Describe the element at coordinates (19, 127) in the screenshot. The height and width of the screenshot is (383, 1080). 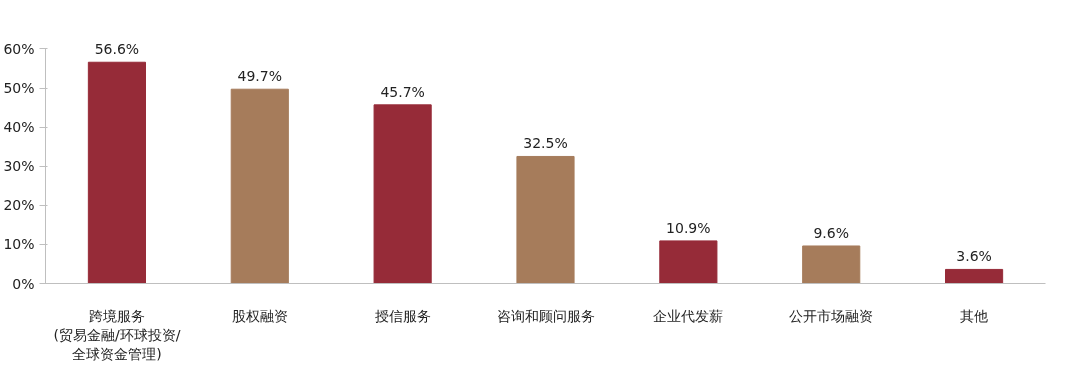
I see `y-tick-label: 40%` at that location.